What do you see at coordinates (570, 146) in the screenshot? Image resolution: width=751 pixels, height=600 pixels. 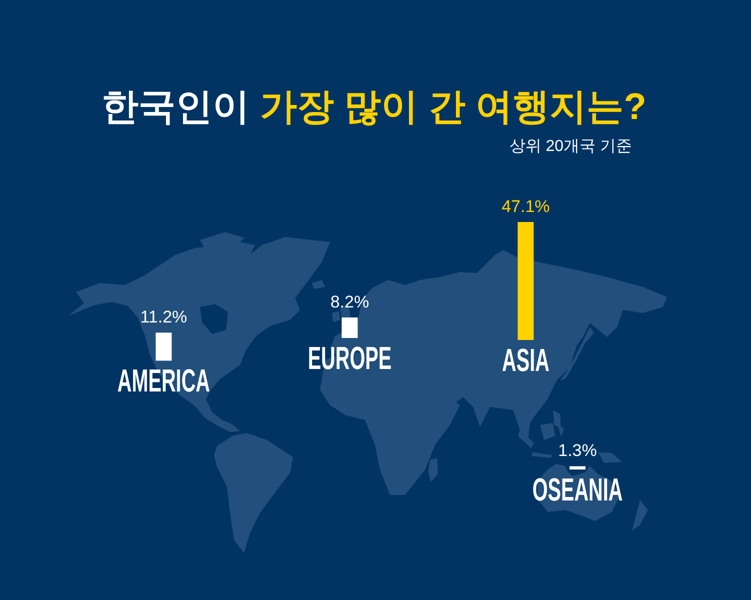 I see `subtitle: 상위 20개국 기준` at bounding box center [570, 146].